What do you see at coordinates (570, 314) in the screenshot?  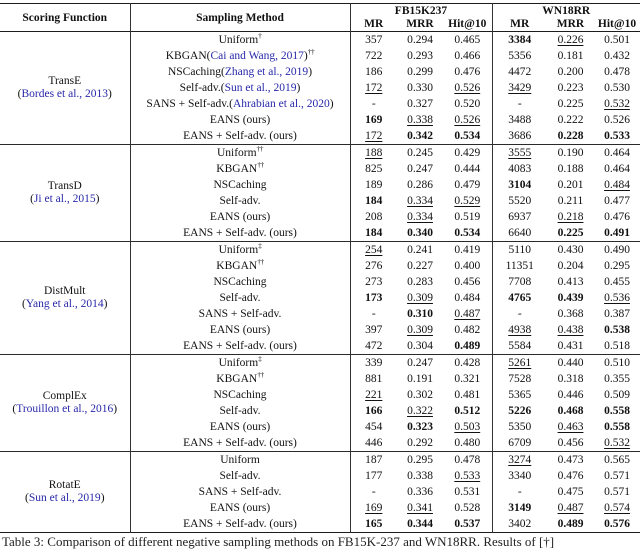 I see `metric-value-cell: 0.368` at bounding box center [570, 314].